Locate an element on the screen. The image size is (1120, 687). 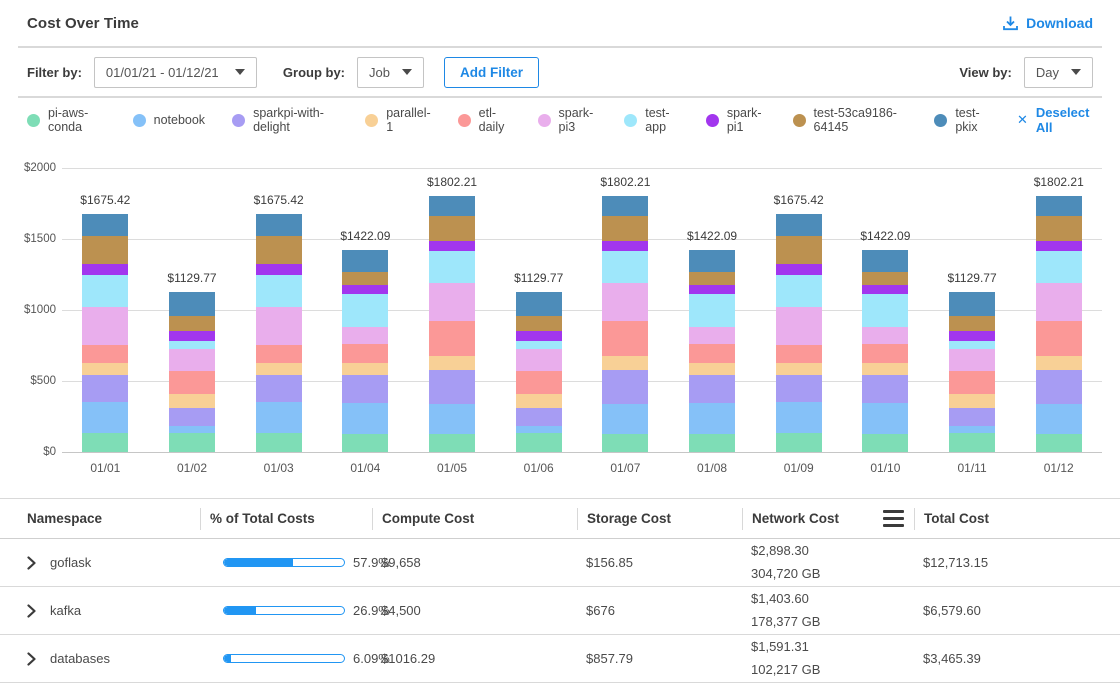
date-range-select: 01/01/21 - 01/12/21 is located at coordinates (175, 72).